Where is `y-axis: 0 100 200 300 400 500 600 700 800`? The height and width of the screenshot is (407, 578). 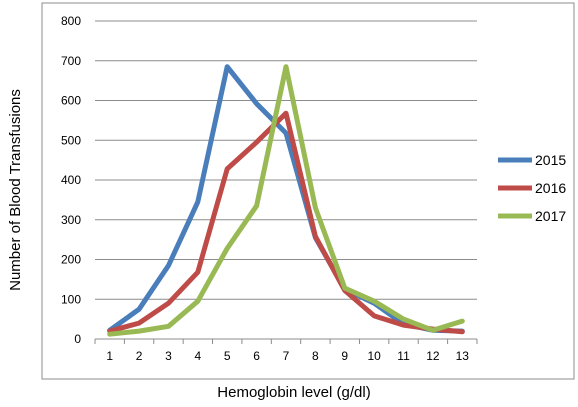
y-axis: 0 100 200 300 400 500 600 700 800 is located at coordinates (71, 180).